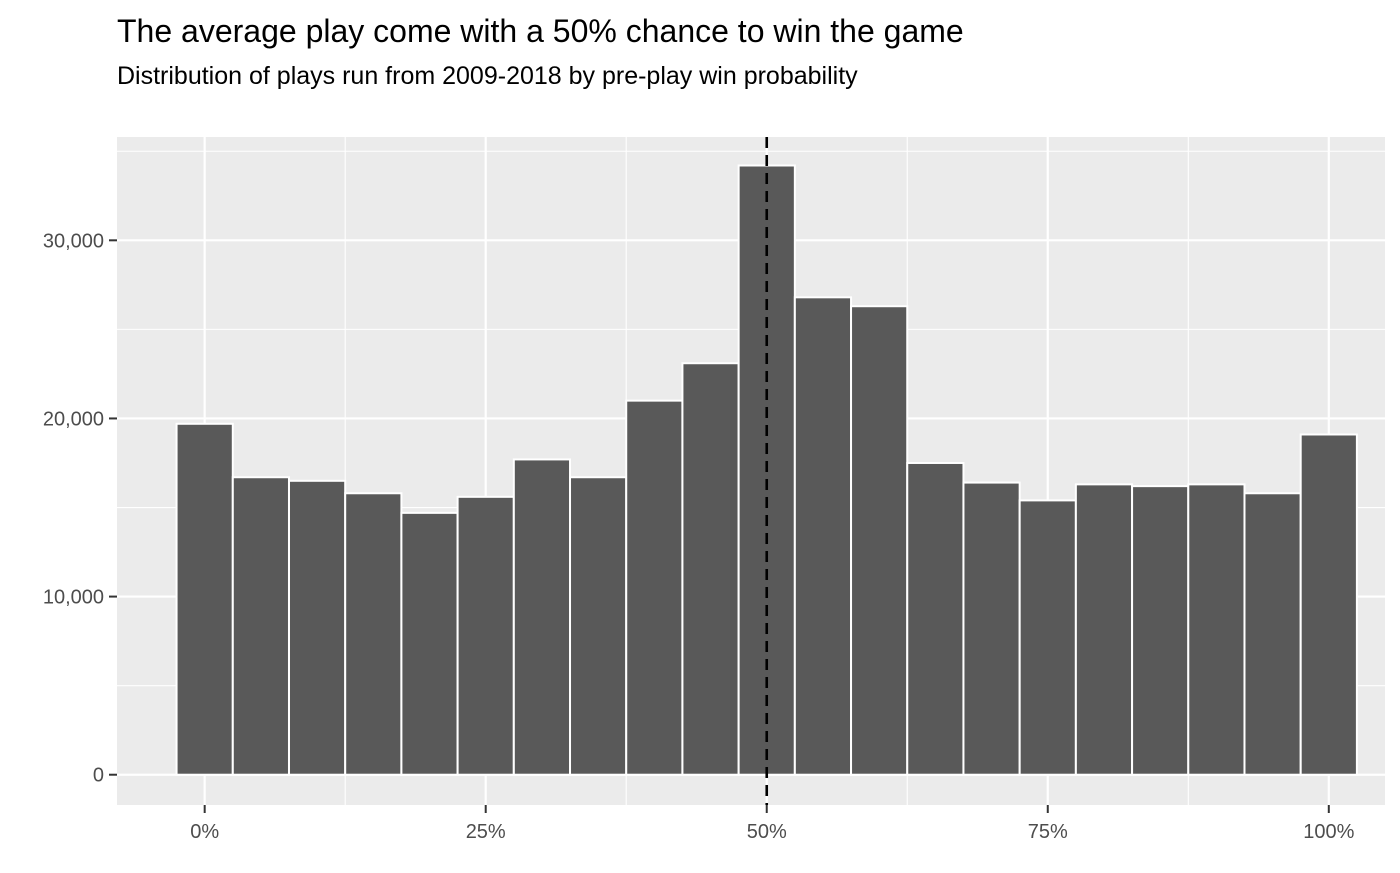 The width and height of the screenshot is (1400, 873). What do you see at coordinates (98, 776) in the screenshot?
I see `y-tick-label: 0` at bounding box center [98, 776].